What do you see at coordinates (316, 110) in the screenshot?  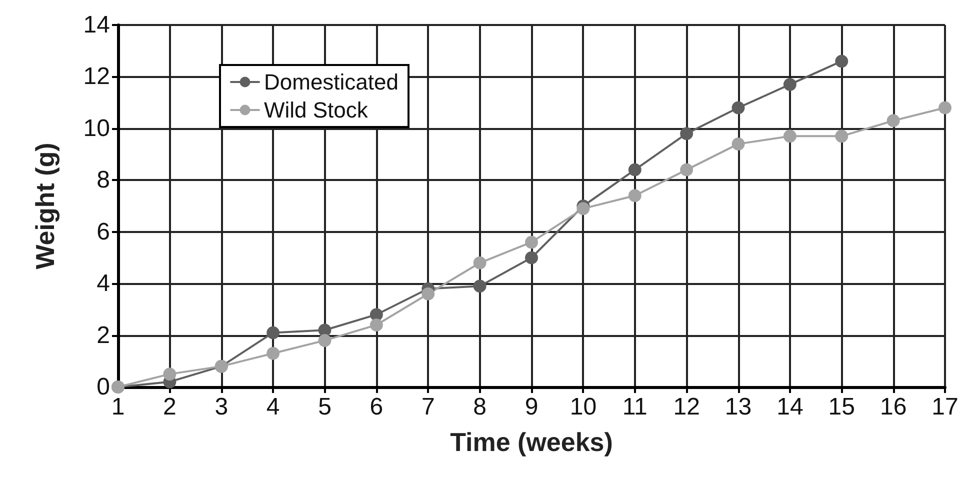 I see `legend-label: Wild Stock` at bounding box center [316, 110].